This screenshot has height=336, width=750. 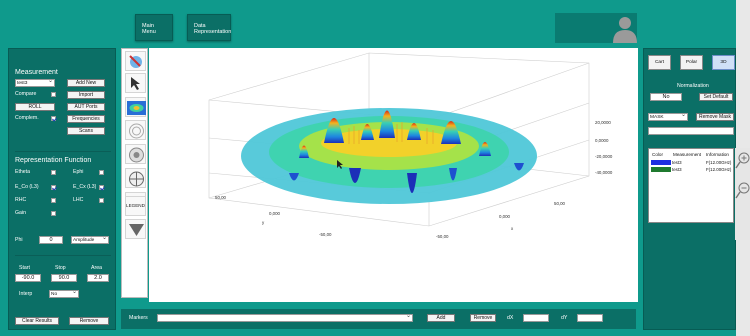 What do you see at coordinates (510, 318) in the screenshot?
I see `dx-label: dX` at bounding box center [510, 318].